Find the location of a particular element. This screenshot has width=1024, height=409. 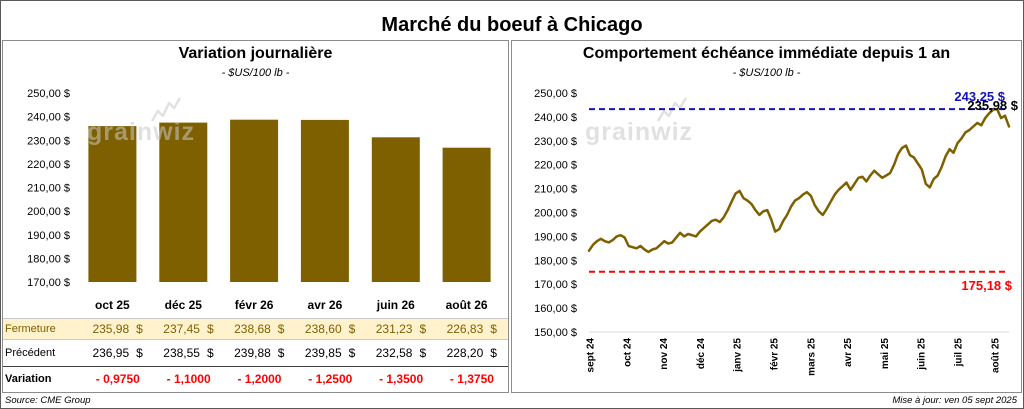

table-cell: 226,83 $ is located at coordinates (466, 329).